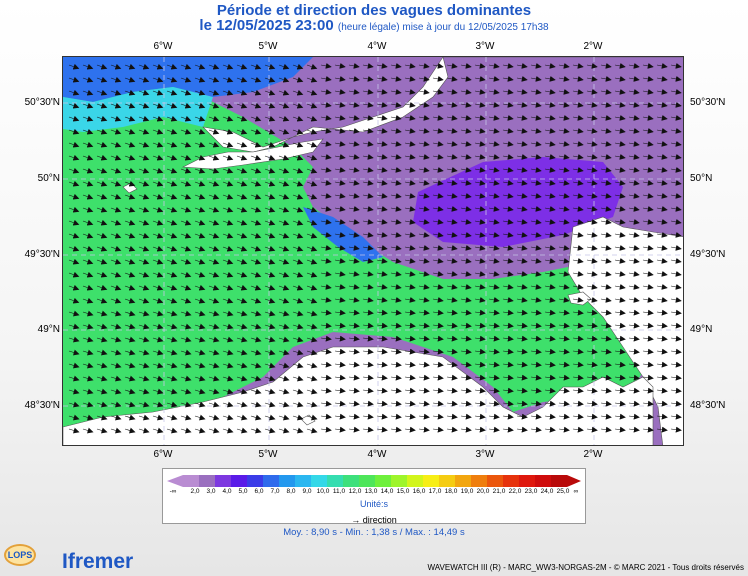 This screenshot has width=748, height=576. Describe the element at coordinates (42, 254) in the screenshot. I see `lat-label-left: 49°30'N` at that location.